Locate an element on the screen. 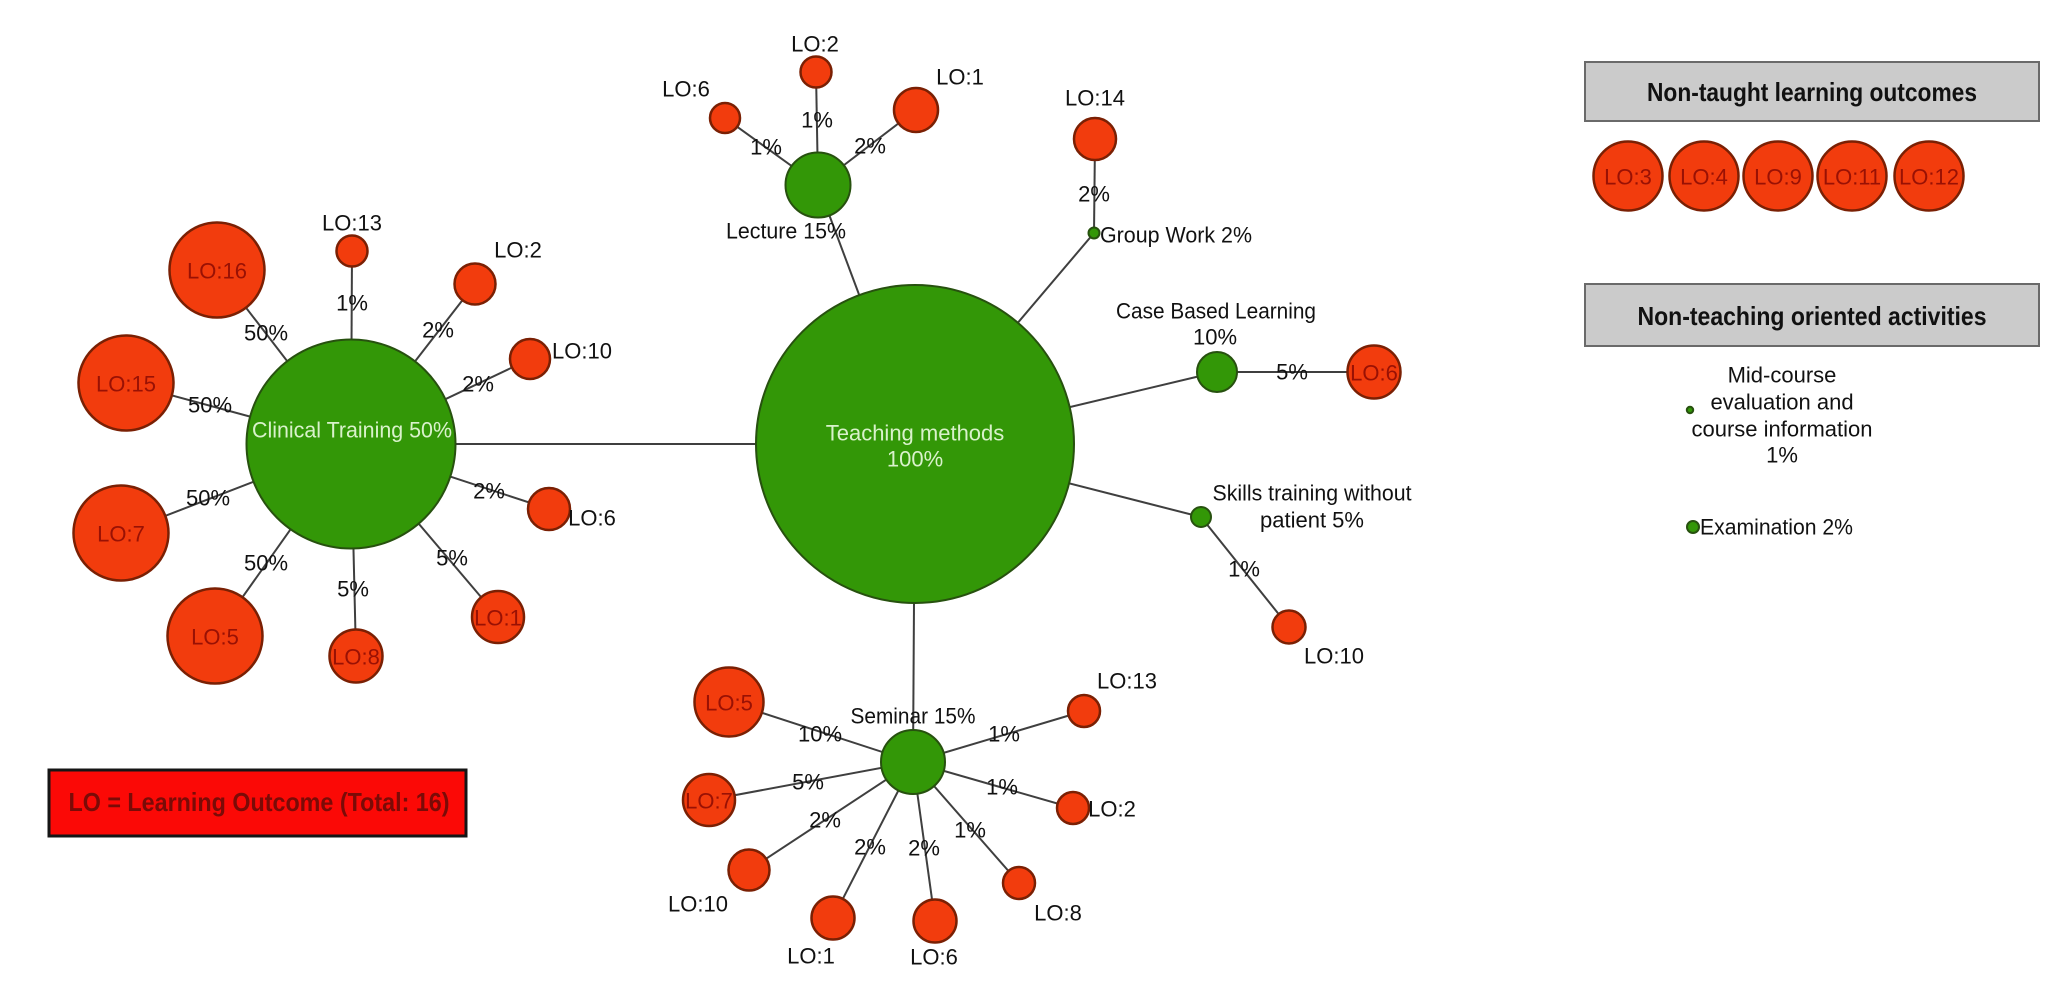 The width and height of the screenshot is (2059, 1001). svg-text: LO:4 is located at coordinates (1704, 177).